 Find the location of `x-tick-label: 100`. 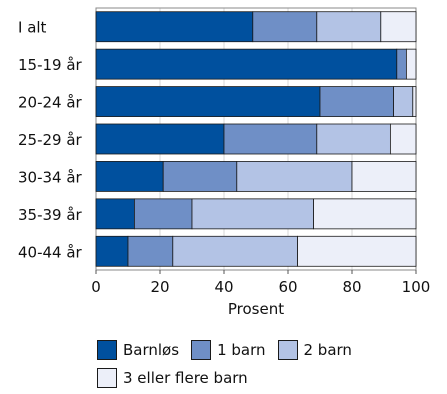

x-tick-label: 100 is located at coordinates (416, 287).